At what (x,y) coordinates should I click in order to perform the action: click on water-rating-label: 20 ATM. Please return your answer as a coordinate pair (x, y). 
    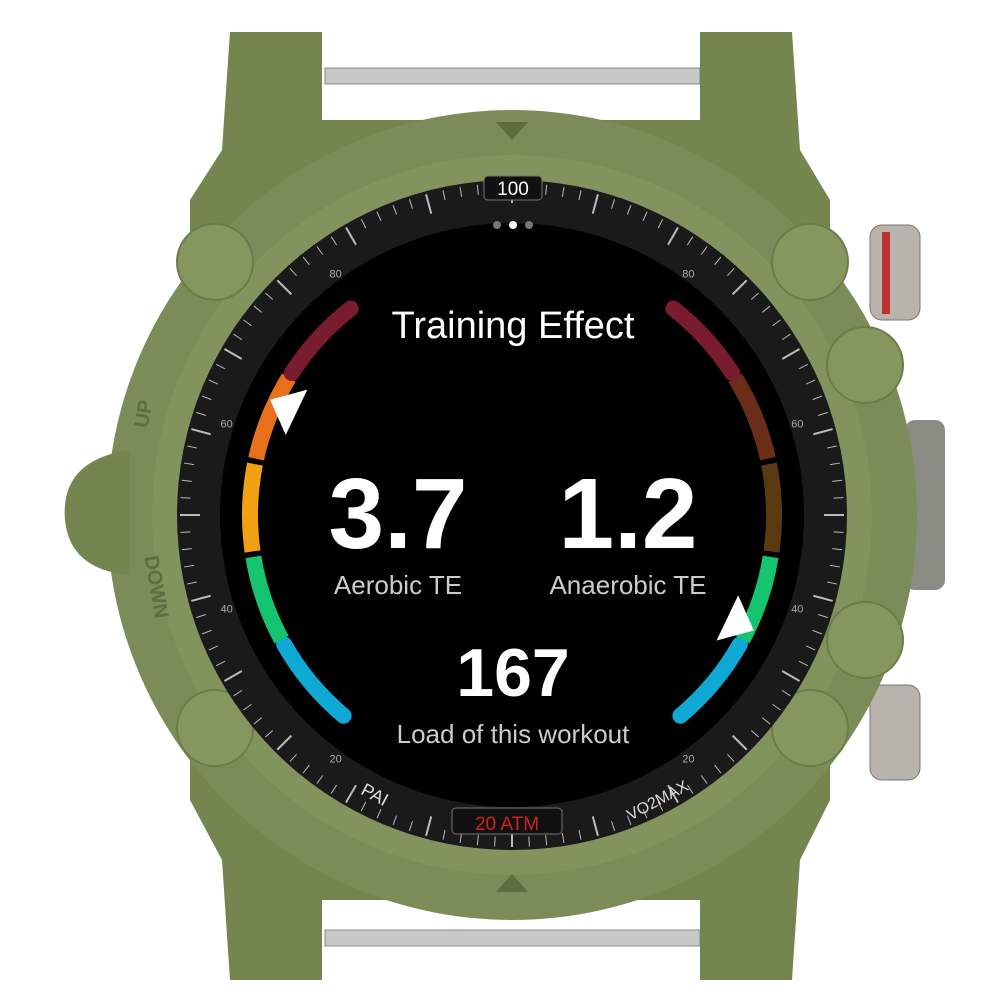
    Looking at the image, I should click on (507, 824).